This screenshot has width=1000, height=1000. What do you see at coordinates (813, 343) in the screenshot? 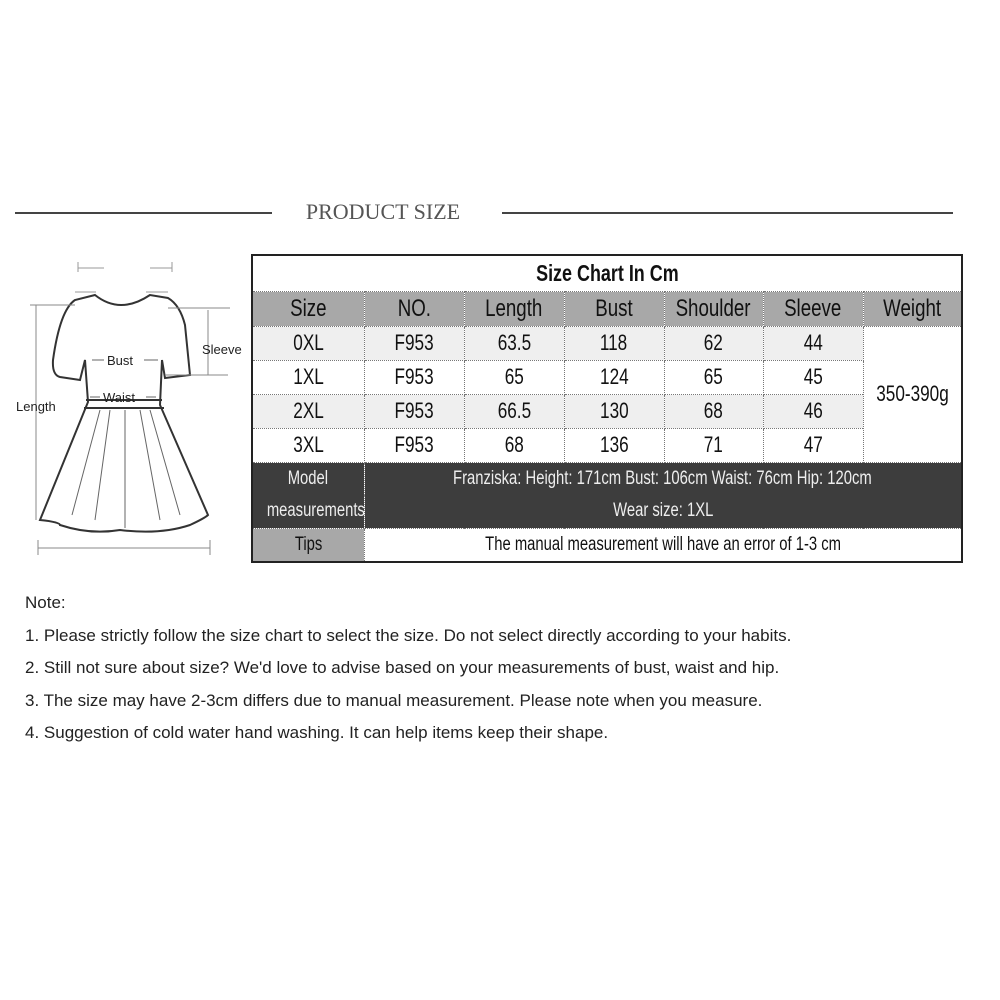
I see `cell: 44` at bounding box center [813, 343].